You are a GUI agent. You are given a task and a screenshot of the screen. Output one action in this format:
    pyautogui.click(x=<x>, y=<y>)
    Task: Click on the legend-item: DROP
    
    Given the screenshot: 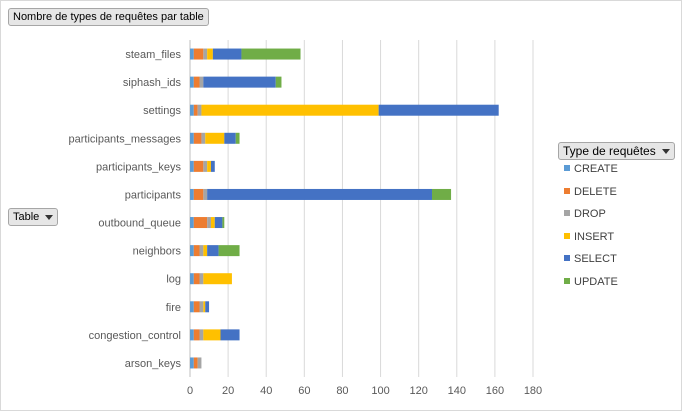 What is the action you would take?
    pyautogui.click(x=585, y=215)
    